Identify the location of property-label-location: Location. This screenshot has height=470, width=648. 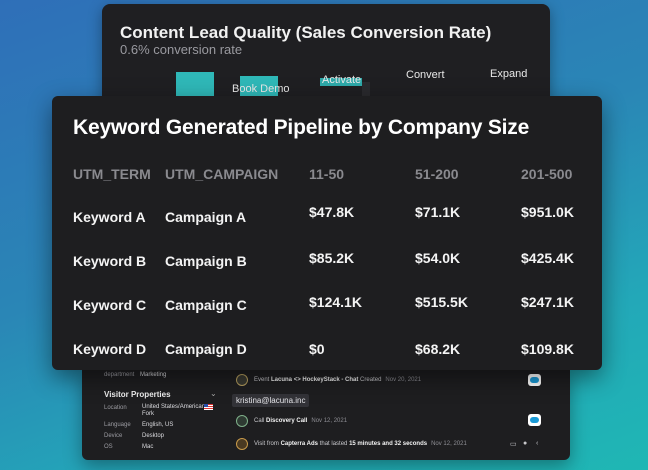
(115, 408).